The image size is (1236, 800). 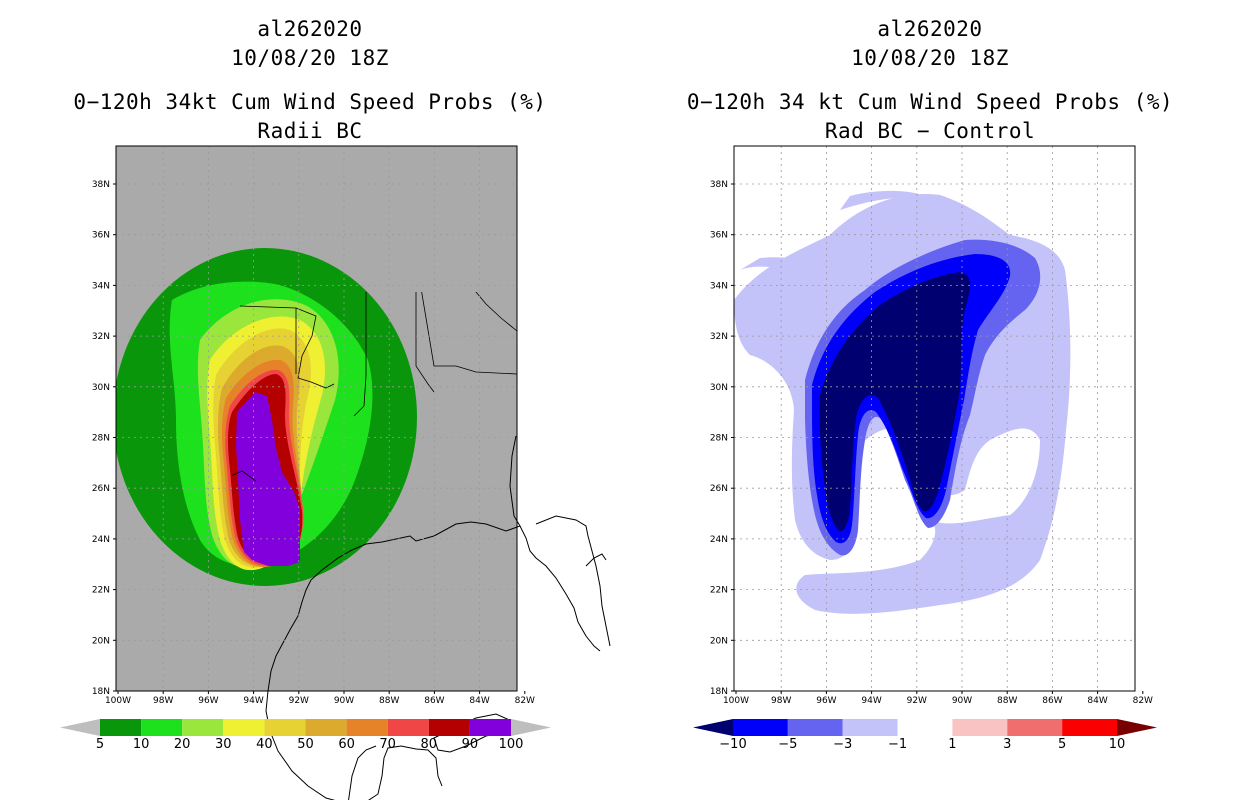 What do you see at coordinates (902, 402) in the screenshot?
I see `right-diff-contours` at bounding box center [902, 402].